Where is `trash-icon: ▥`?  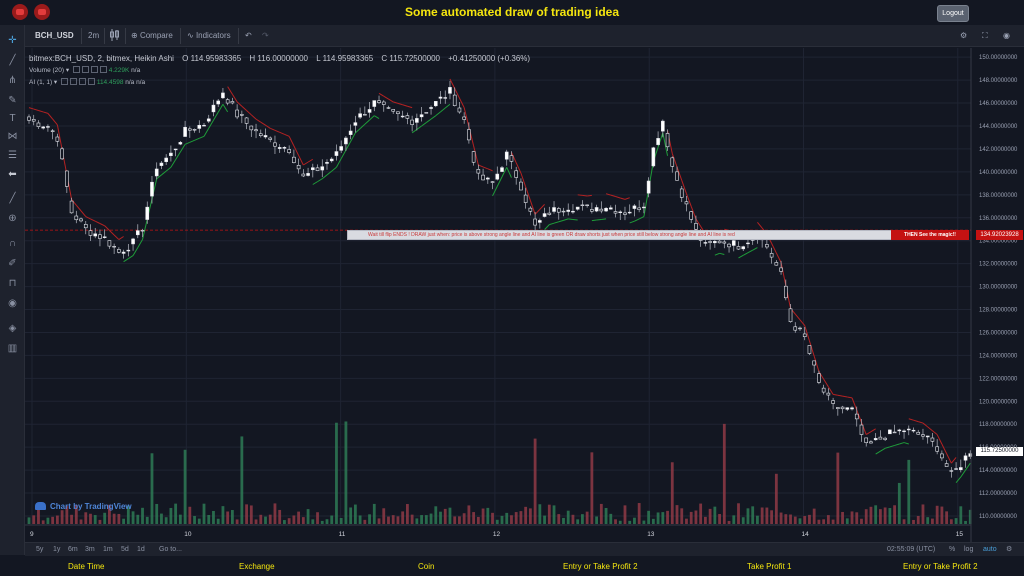
trash-icon: ▥ is located at coordinates (12, 348).